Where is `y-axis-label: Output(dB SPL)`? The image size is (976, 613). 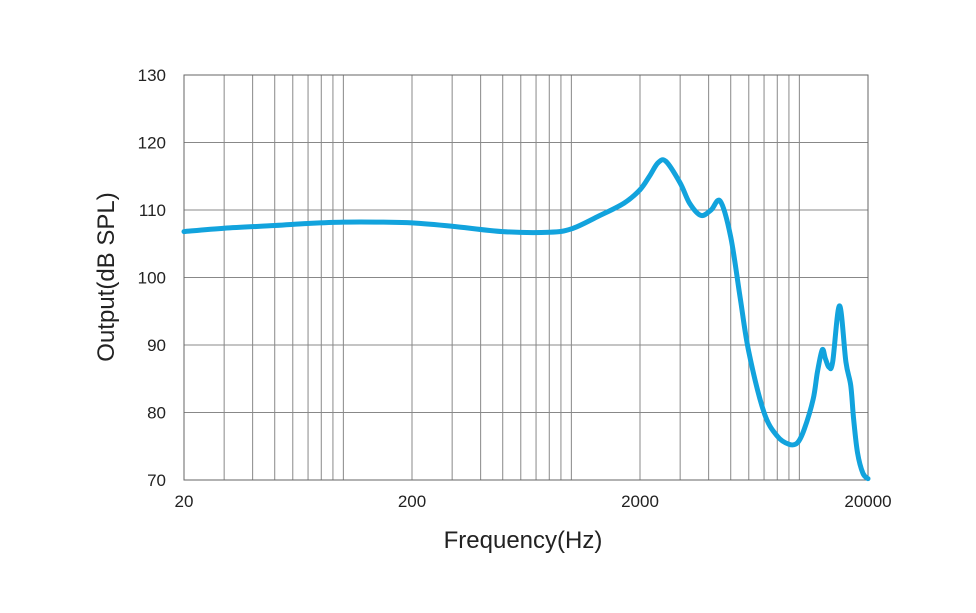
y-axis-label: Output(dB SPL) is located at coordinates (106, 276).